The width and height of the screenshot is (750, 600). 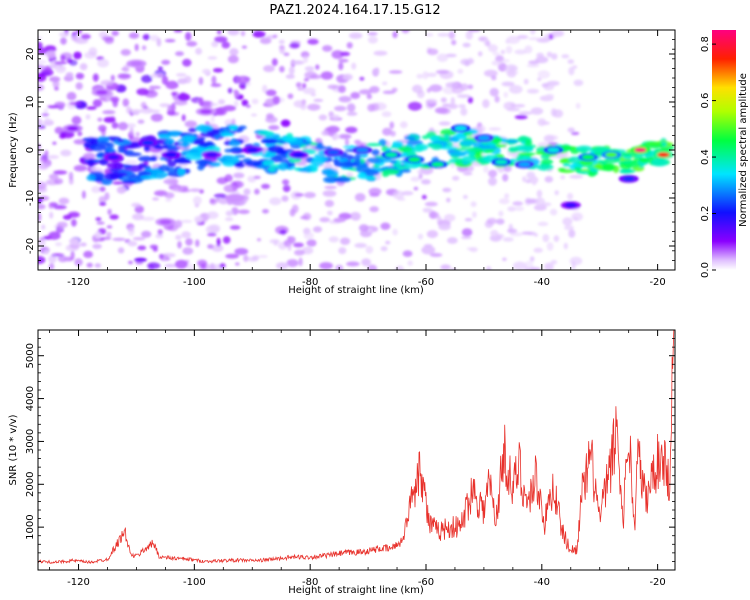 I want to click on x-tick-label: -60, so click(x=426, y=582).